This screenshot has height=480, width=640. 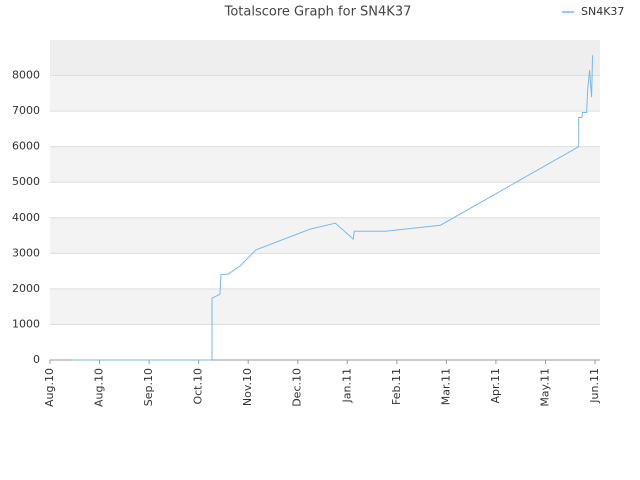 What do you see at coordinates (445, 386) in the screenshot?
I see `x-tick-label: Mar.11` at bounding box center [445, 386].